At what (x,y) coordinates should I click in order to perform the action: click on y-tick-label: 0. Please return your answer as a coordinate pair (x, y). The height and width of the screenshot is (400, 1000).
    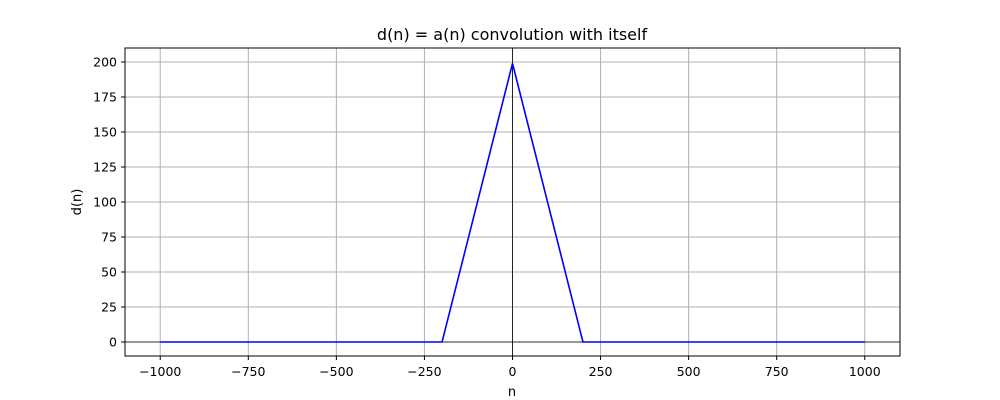
    Looking at the image, I should click on (113, 342).